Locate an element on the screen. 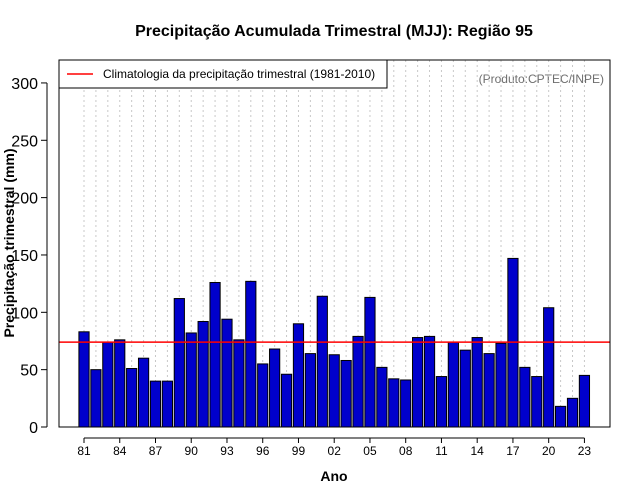  x-tick-label-11: 11 is located at coordinates (441, 451).